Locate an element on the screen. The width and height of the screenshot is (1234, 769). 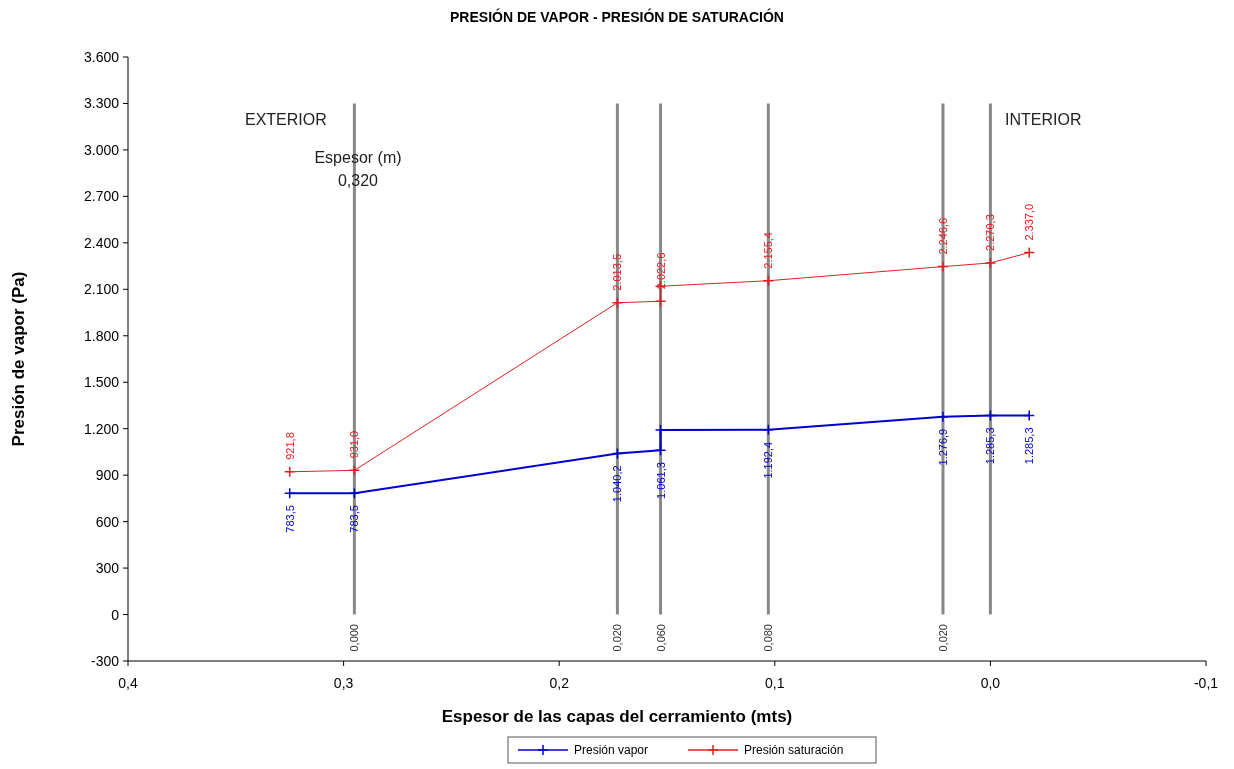
y-tick-label: 3.000 is located at coordinates (101, 149).